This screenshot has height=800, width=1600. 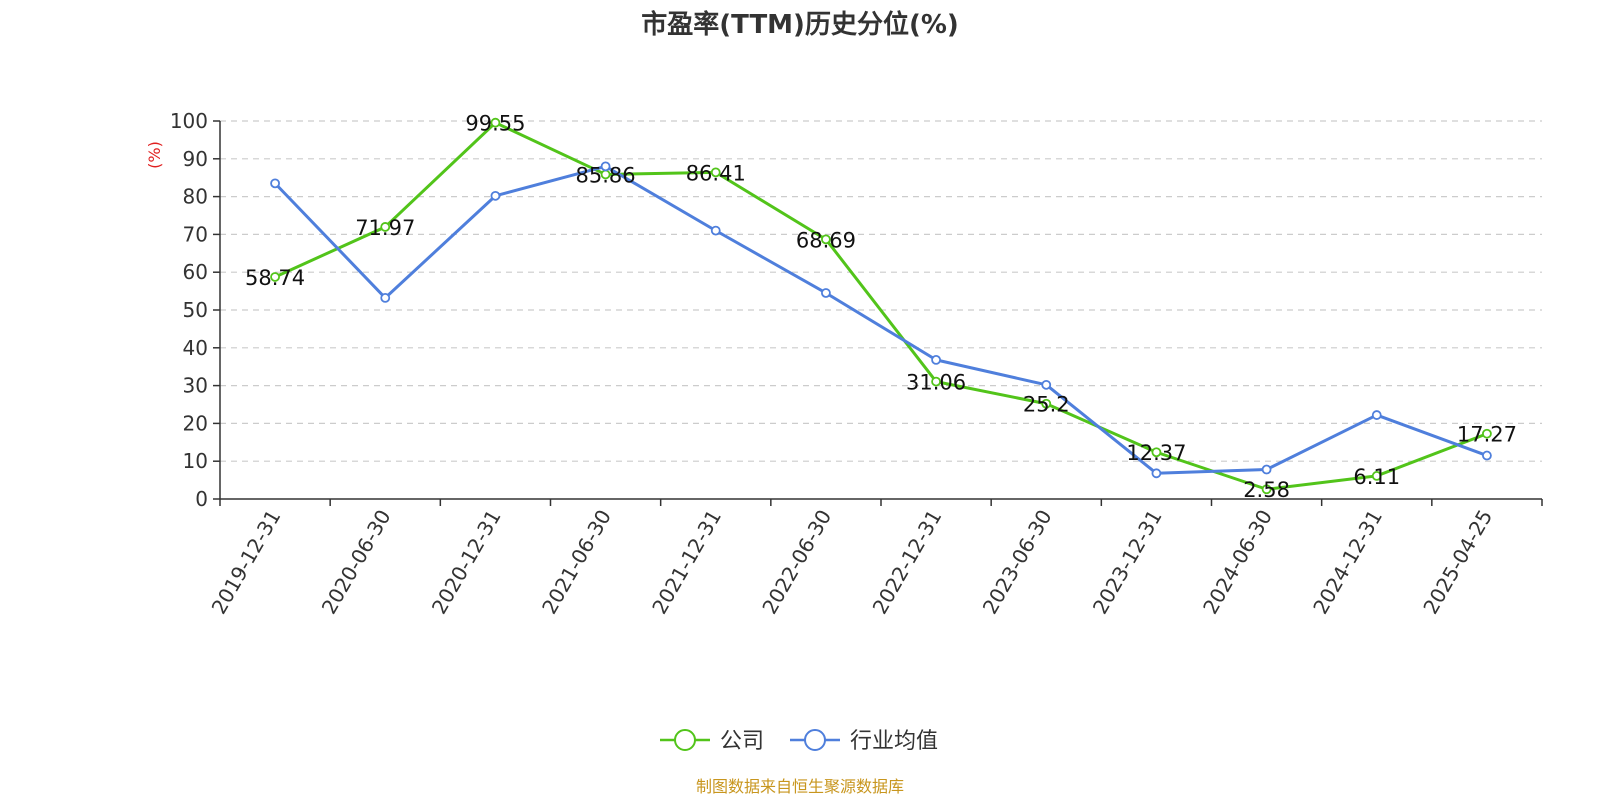 What do you see at coordinates (154, 155) in the screenshot?
I see `y-axis-label: (%)` at bounding box center [154, 155].